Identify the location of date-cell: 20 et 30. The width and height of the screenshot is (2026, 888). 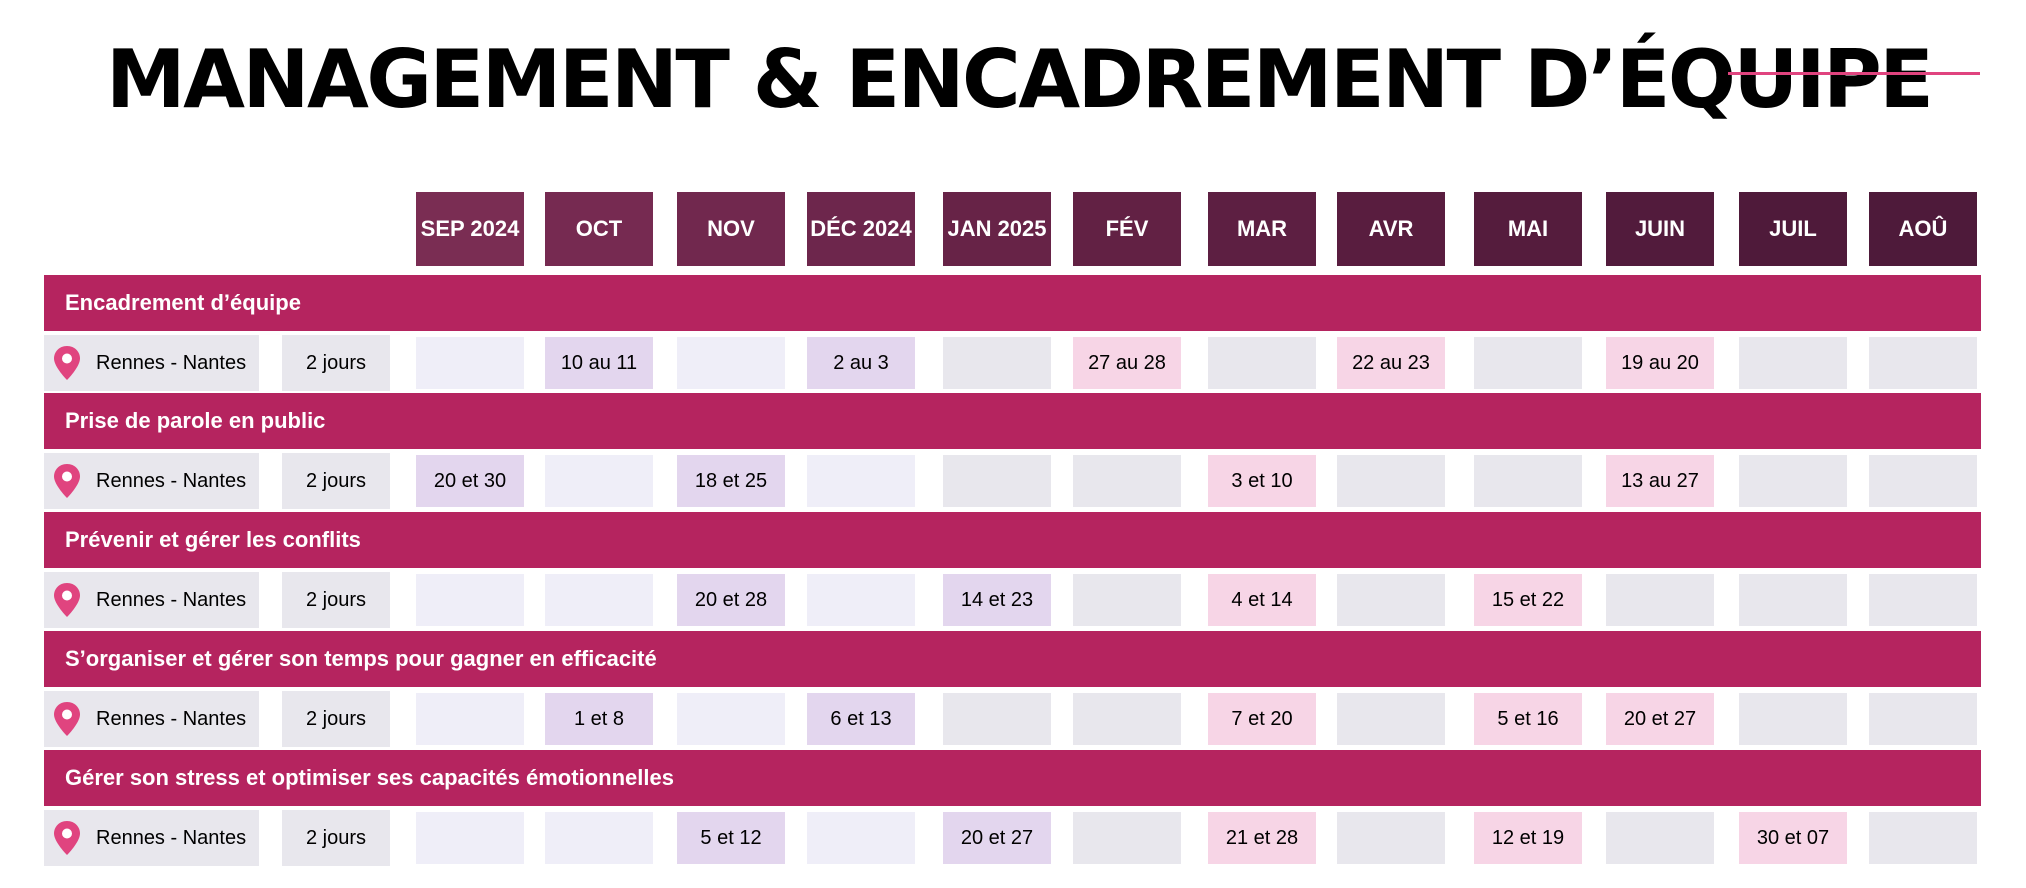
(470, 481).